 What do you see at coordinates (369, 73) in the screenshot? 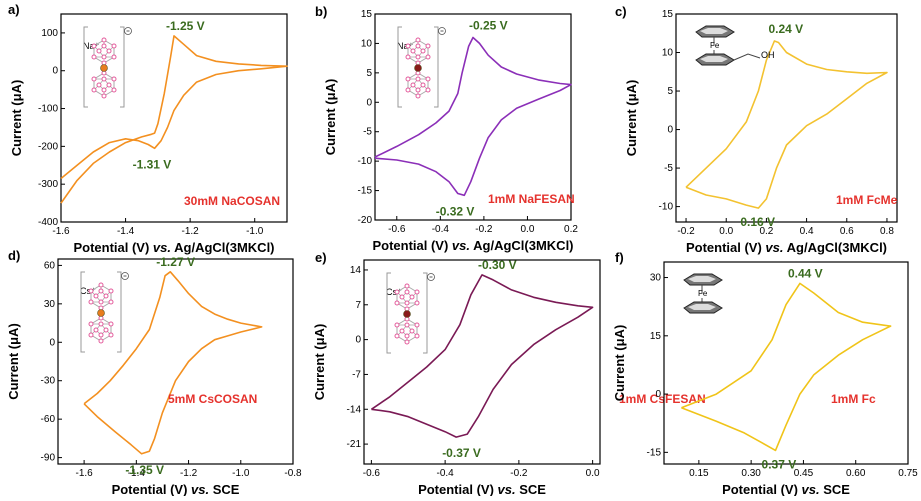
I see `y-tick-label: 5` at bounding box center [369, 73].